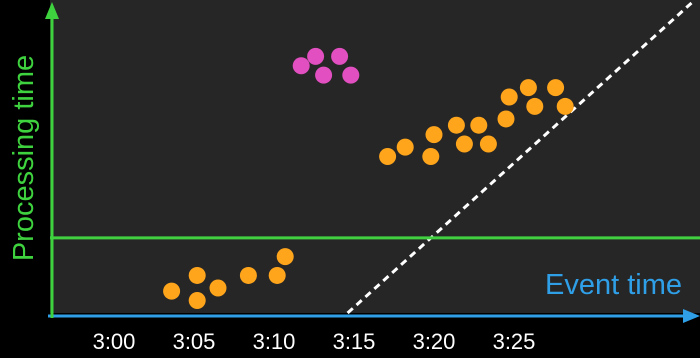 This screenshot has width=700, height=358. What do you see at coordinates (434, 341) in the screenshot?
I see `x-tick-label: 3:20` at bounding box center [434, 341].